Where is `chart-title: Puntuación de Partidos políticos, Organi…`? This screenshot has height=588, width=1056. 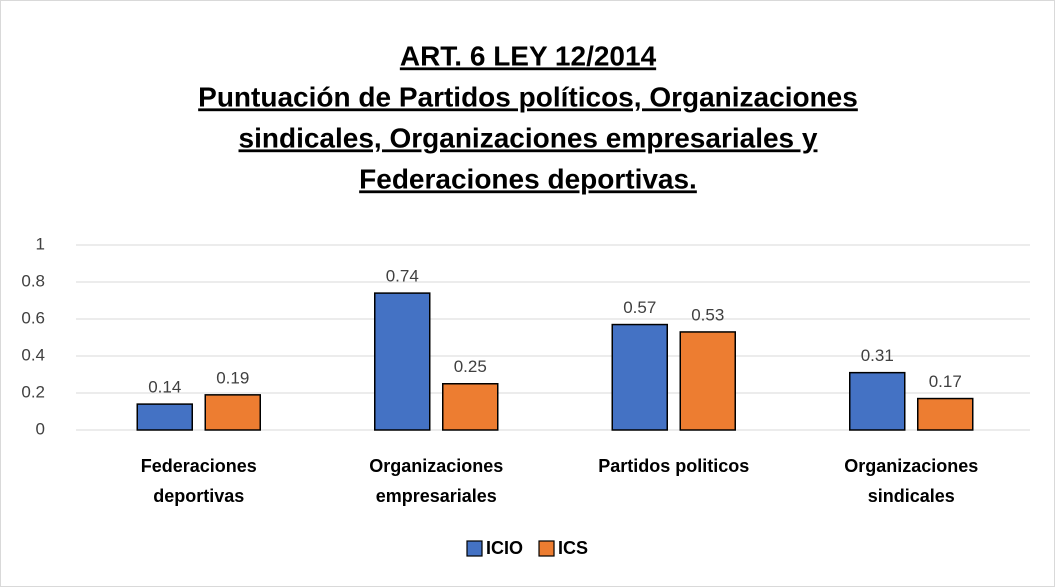
chart-title: Puntuación de Partidos políticos, Organi… is located at coordinates (528, 96).